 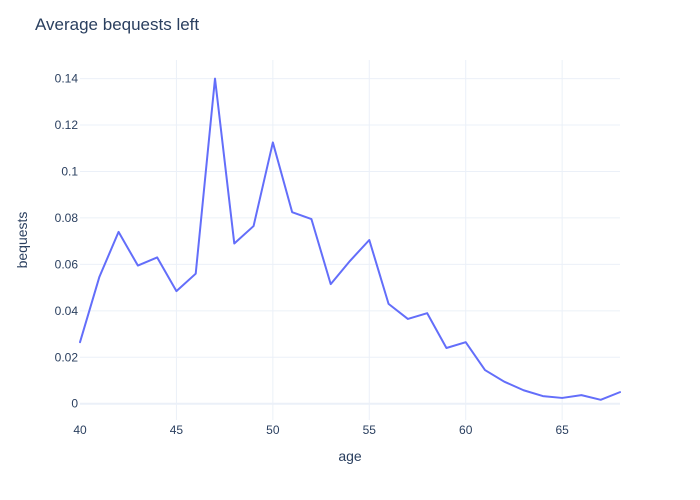 What do you see at coordinates (22, 240) in the screenshot?
I see `y-axis-title: bequests` at bounding box center [22, 240].